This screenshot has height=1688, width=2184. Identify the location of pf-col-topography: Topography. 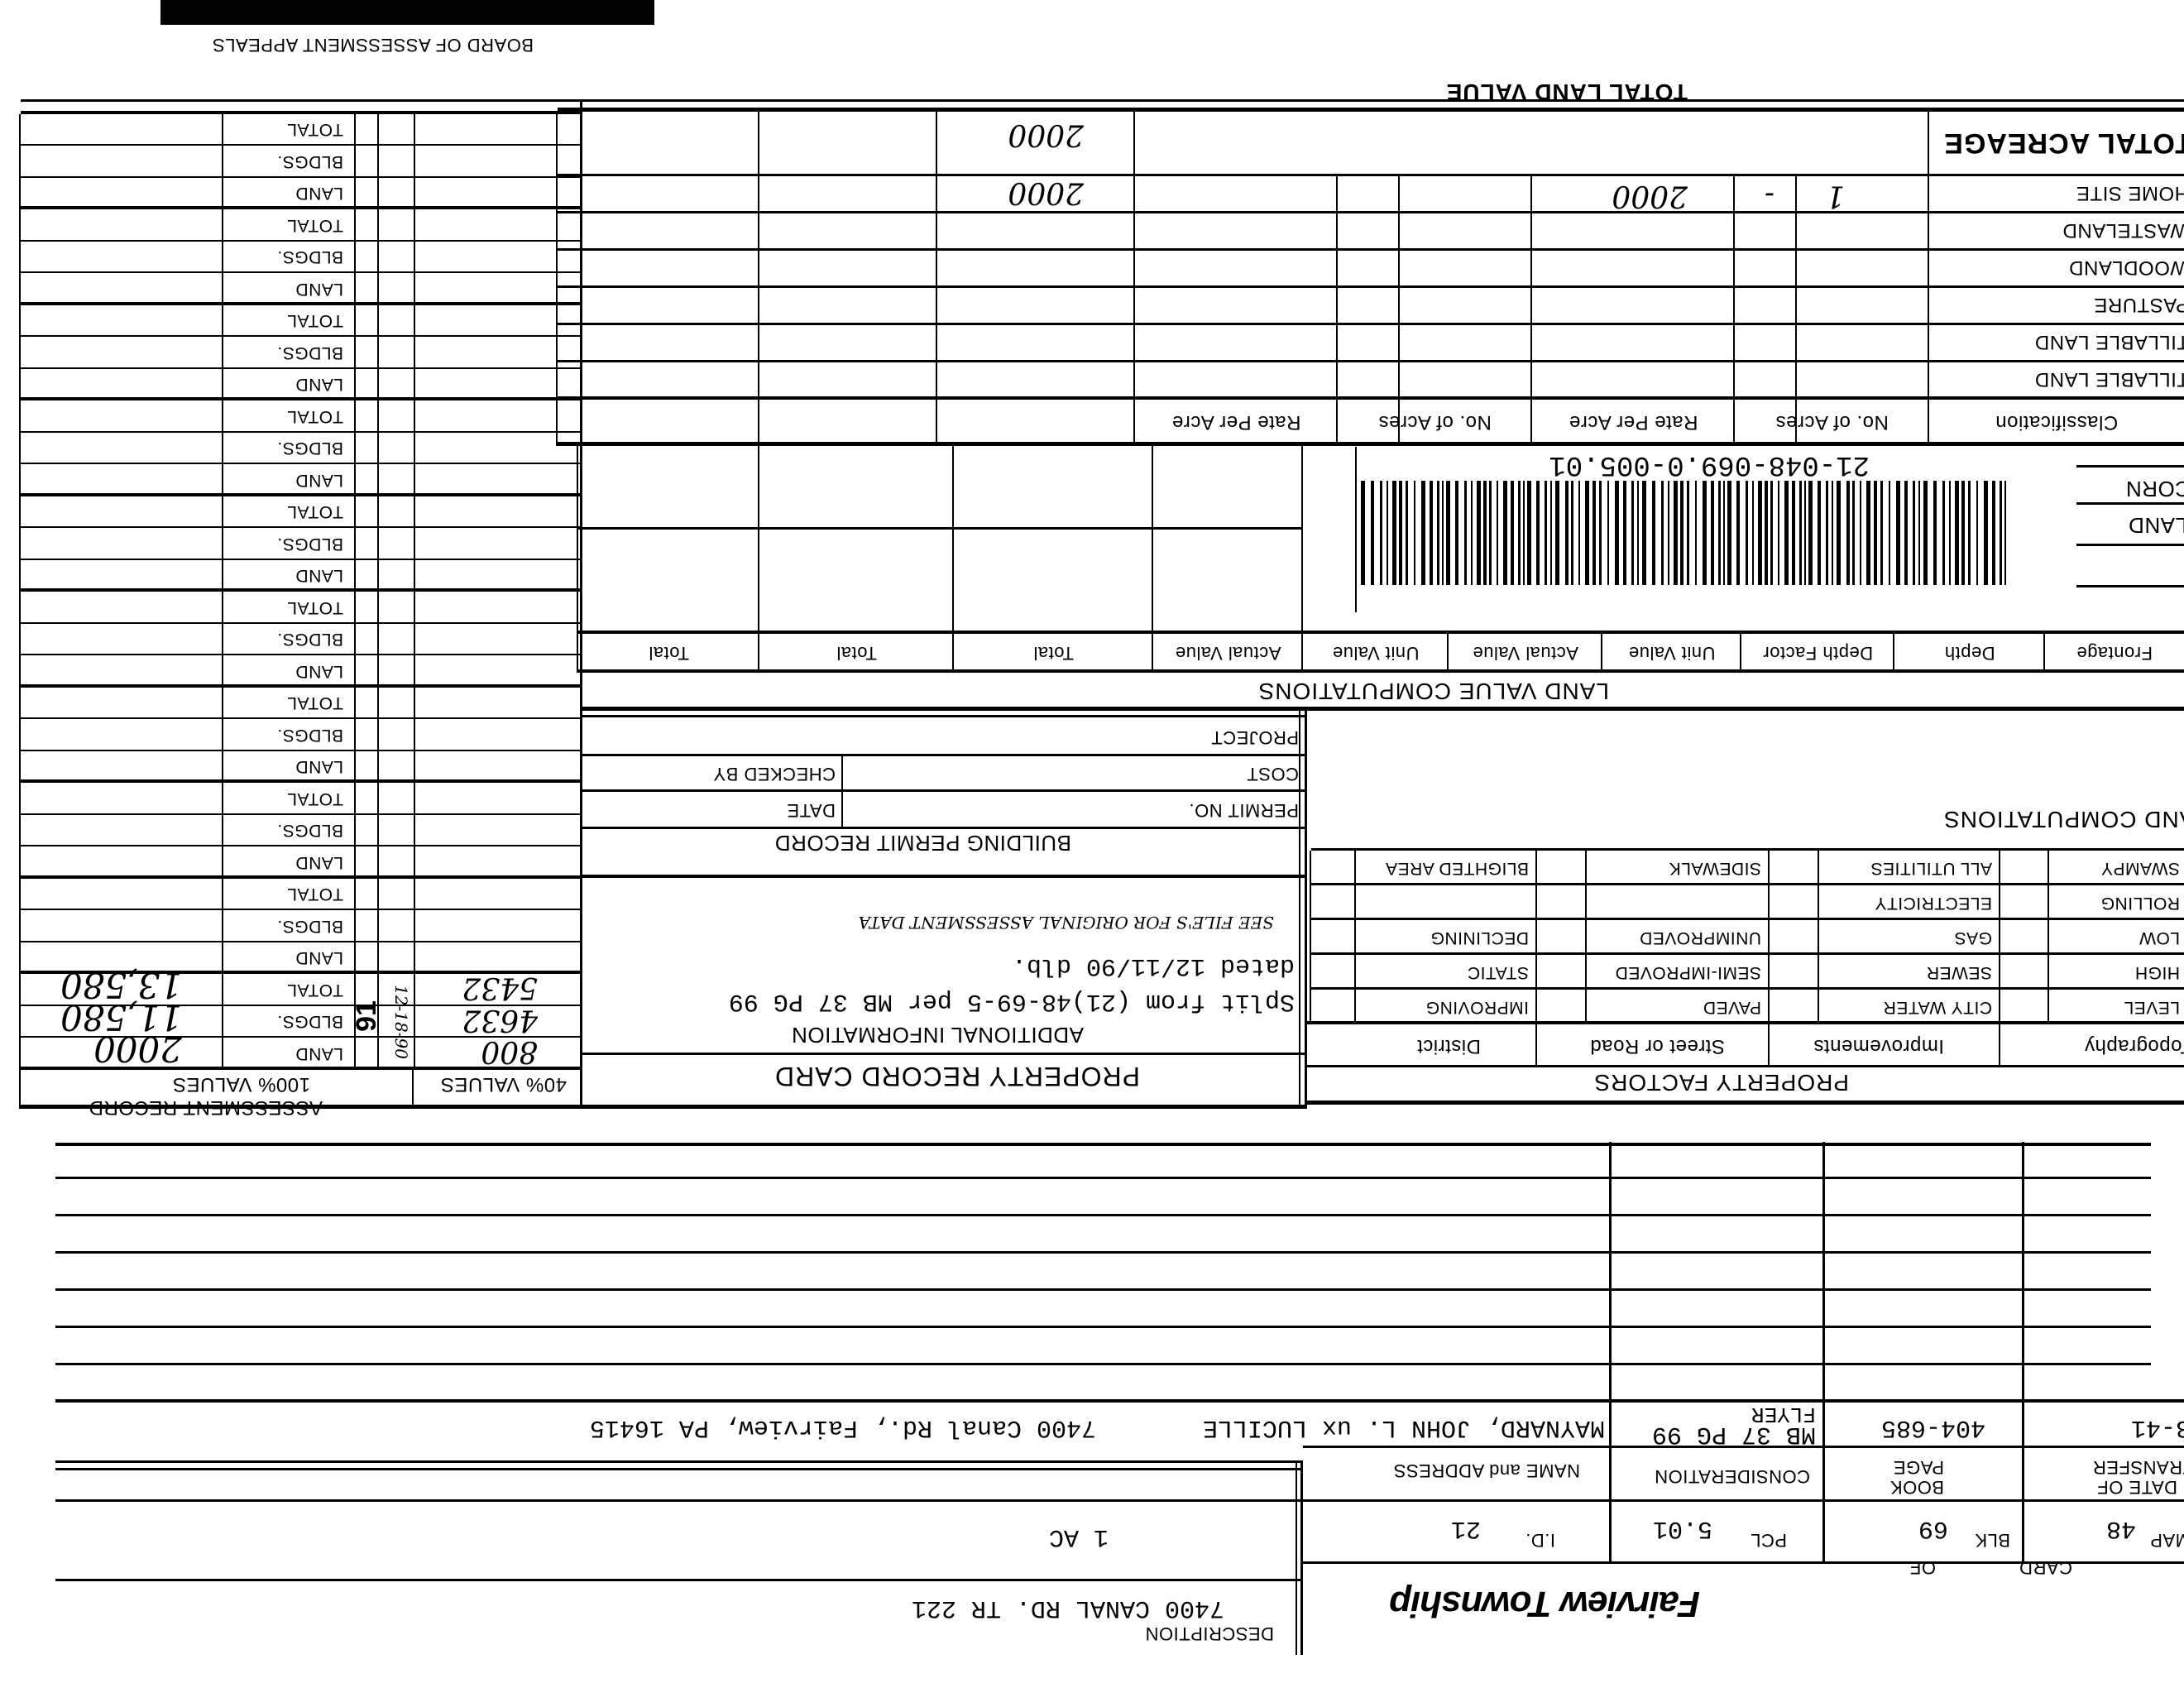
(2134, 1046).